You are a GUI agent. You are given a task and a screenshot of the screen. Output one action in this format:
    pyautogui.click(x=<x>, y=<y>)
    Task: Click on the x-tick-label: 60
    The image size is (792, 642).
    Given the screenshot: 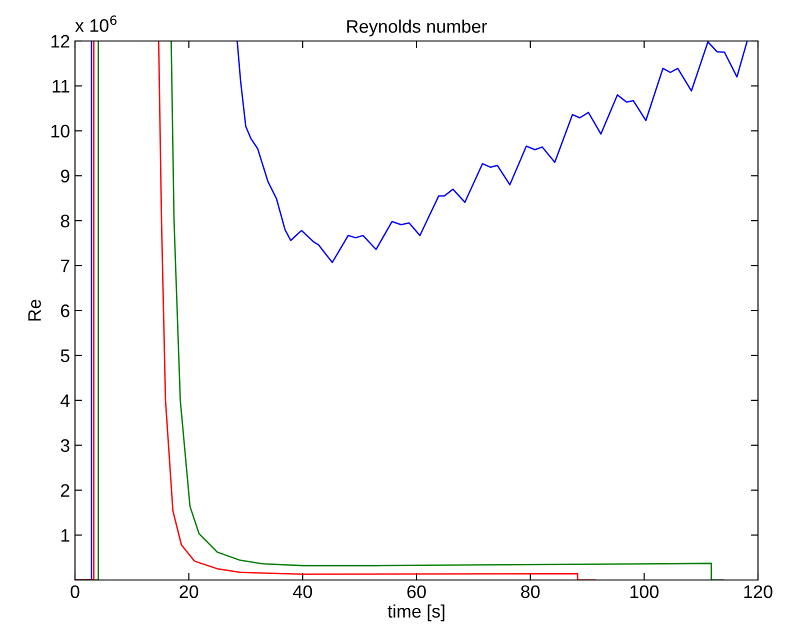 What is the action you would take?
    pyautogui.click(x=416, y=591)
    